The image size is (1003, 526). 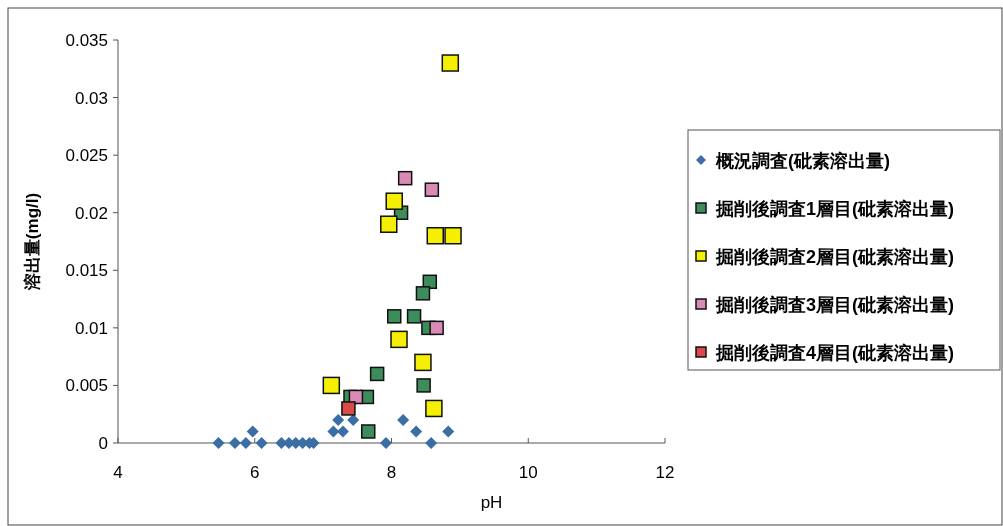 I want to click on x-tick-label: 4, so click(x=118, y=472).